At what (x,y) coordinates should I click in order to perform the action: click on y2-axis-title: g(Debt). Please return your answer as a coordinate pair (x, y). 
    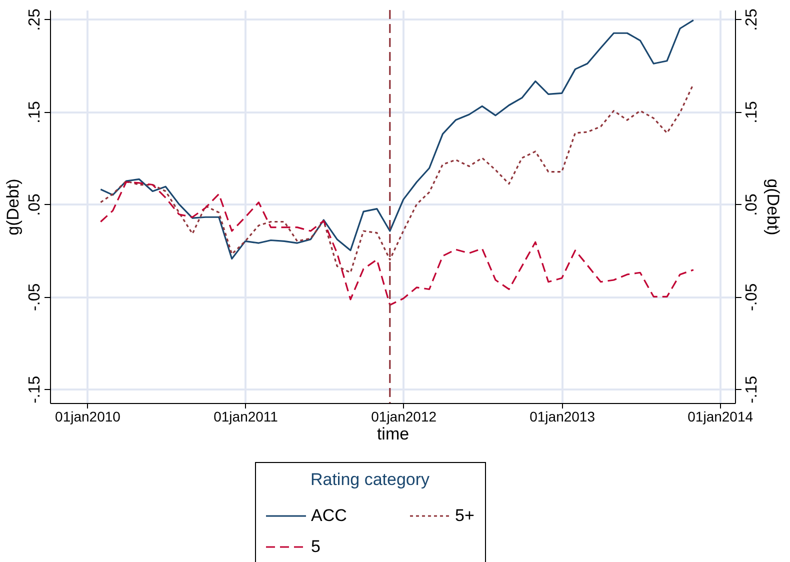
    Looking at the image, I should click on (773, 207).